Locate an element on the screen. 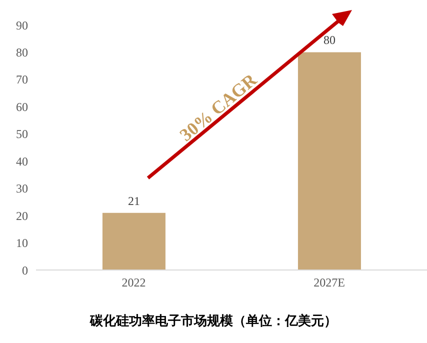  x-tick-label: 2022 is located at coordinates (134, 283).